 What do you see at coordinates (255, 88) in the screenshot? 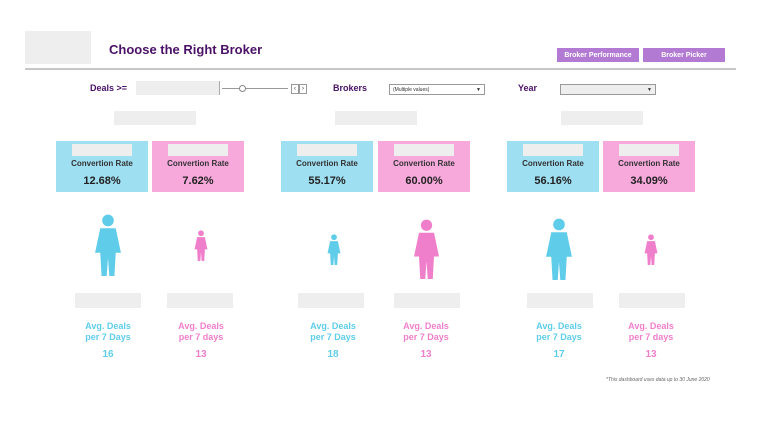
I see `deals-slider-track` at bounding box center [255, 88].